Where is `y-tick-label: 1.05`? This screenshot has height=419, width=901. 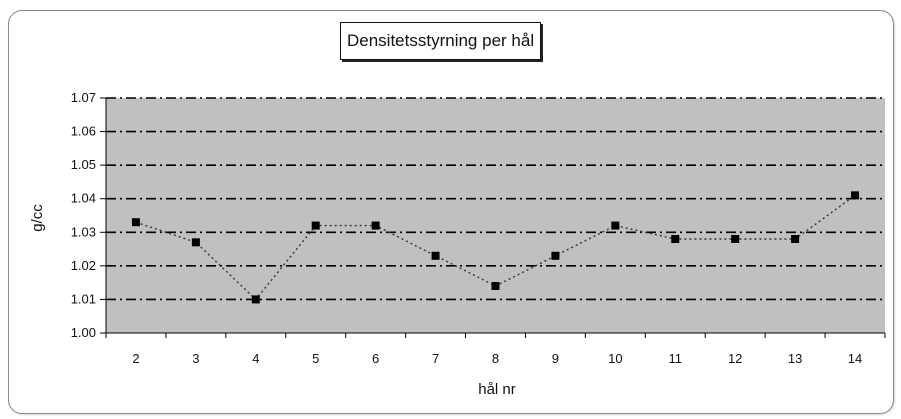 y-tick-label: 1.05 is located at coordinates (83, 164).